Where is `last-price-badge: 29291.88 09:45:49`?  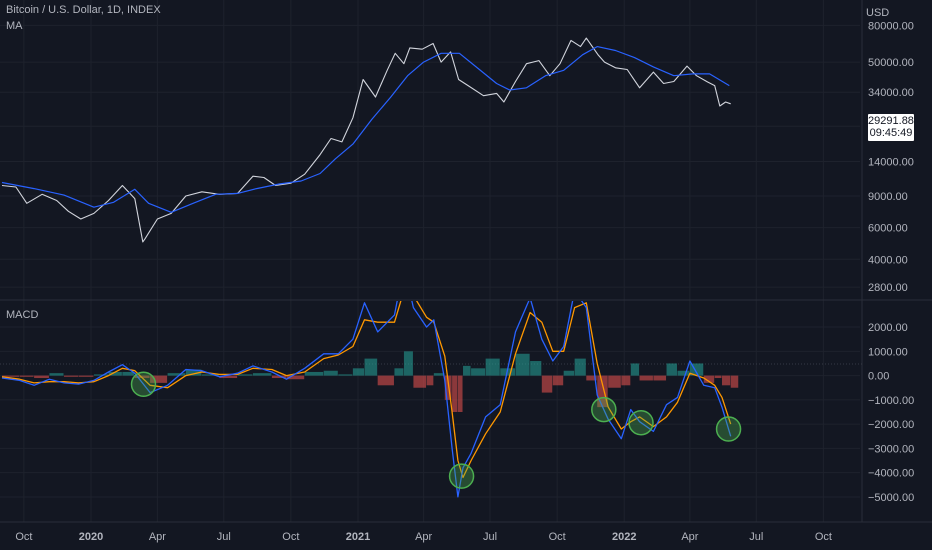 last-price-badge: 29291.88 09:45:49 is located at coordinates (891, 127).